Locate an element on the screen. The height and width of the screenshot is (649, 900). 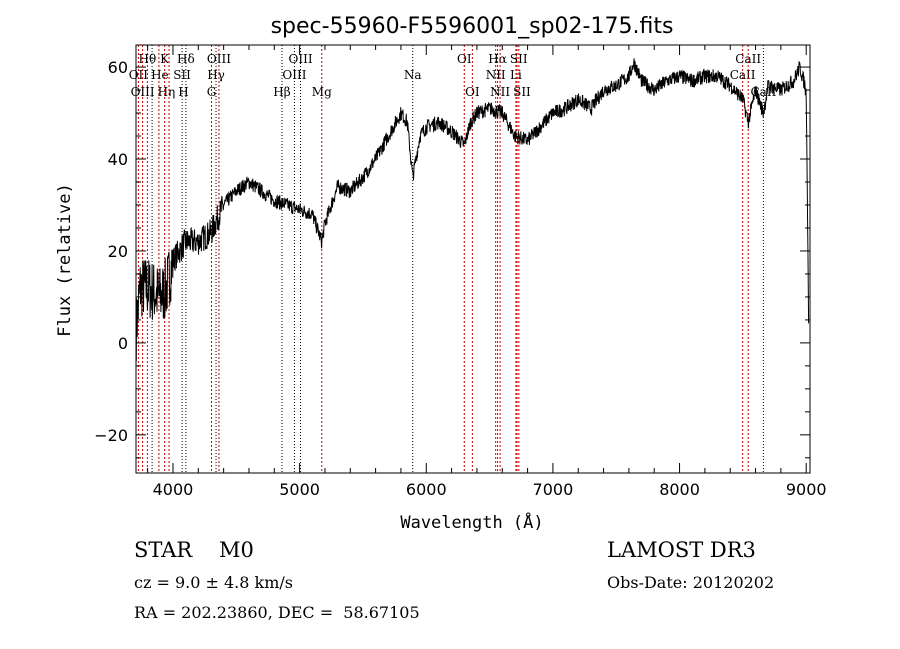
y-tick-label: 60 is located at coordinates (118, 67).